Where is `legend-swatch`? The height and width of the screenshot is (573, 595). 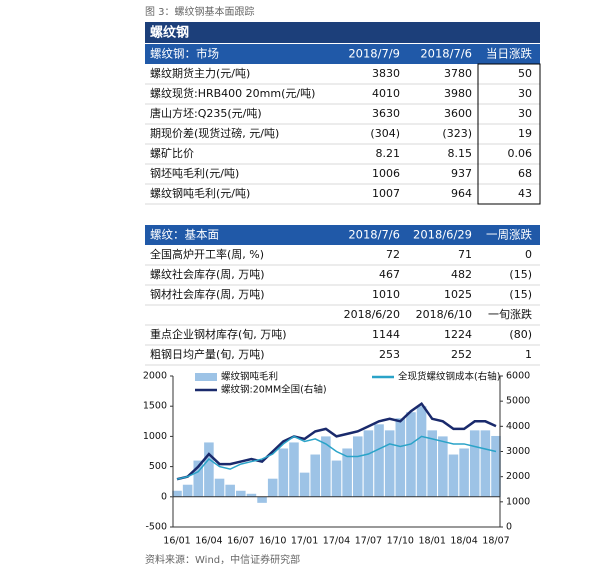 legend-swatch is located at coordinates (206, 377).